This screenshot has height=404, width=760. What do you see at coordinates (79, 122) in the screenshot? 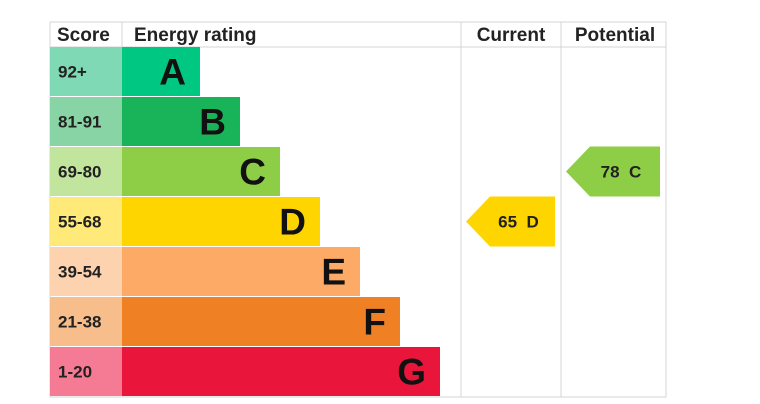
I see `score-label: 81-91` at bounding box center [79, 122].